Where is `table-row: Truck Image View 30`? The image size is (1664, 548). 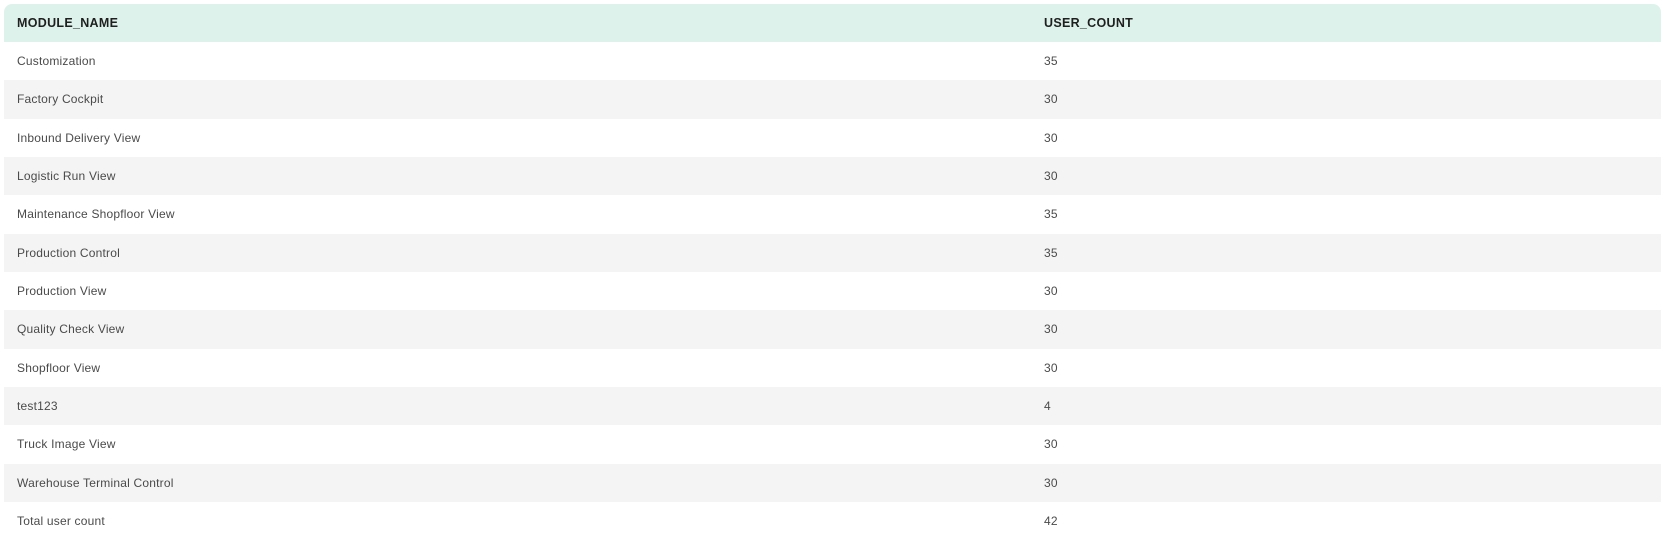 table-row: Truck Image View 30 is located at coordinates (832, 444).